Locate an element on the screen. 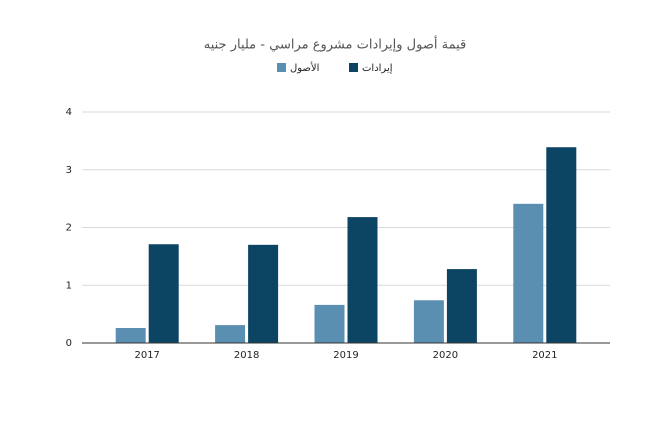 The height and width of the screenshot is (421, 650). x-tick-label: 2020 is located at coordinates (445, 355).